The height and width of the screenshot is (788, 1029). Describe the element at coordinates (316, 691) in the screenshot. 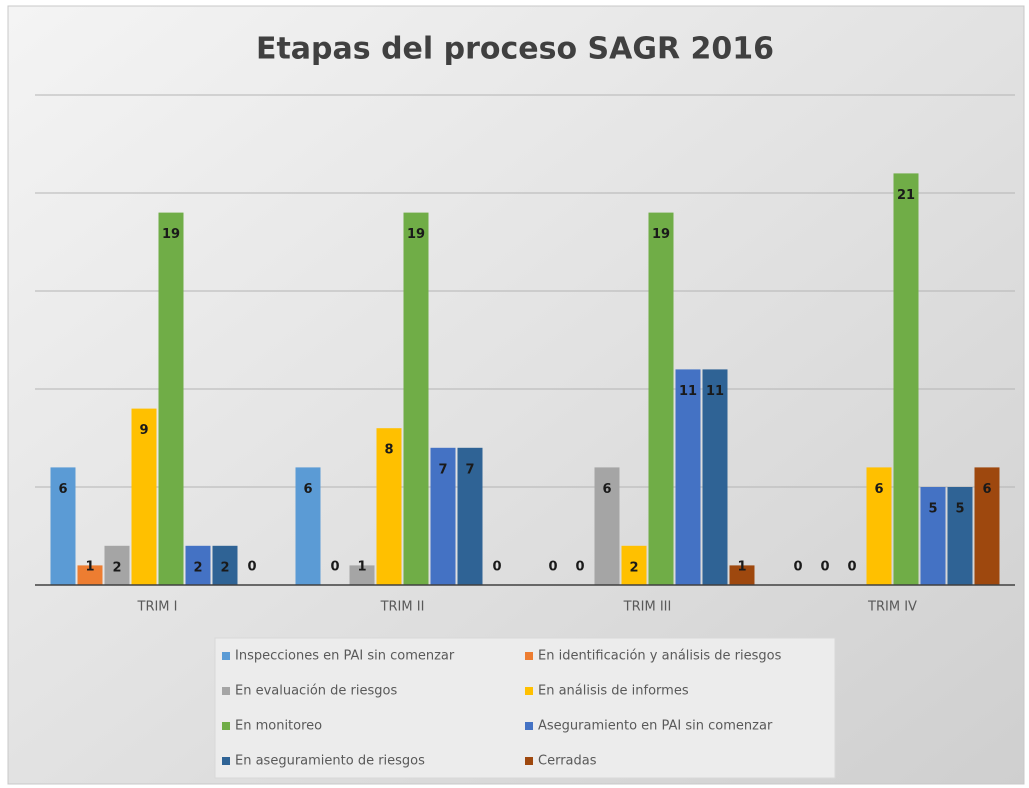

I see `legend-label: En evaluación de riesgos` at that location.